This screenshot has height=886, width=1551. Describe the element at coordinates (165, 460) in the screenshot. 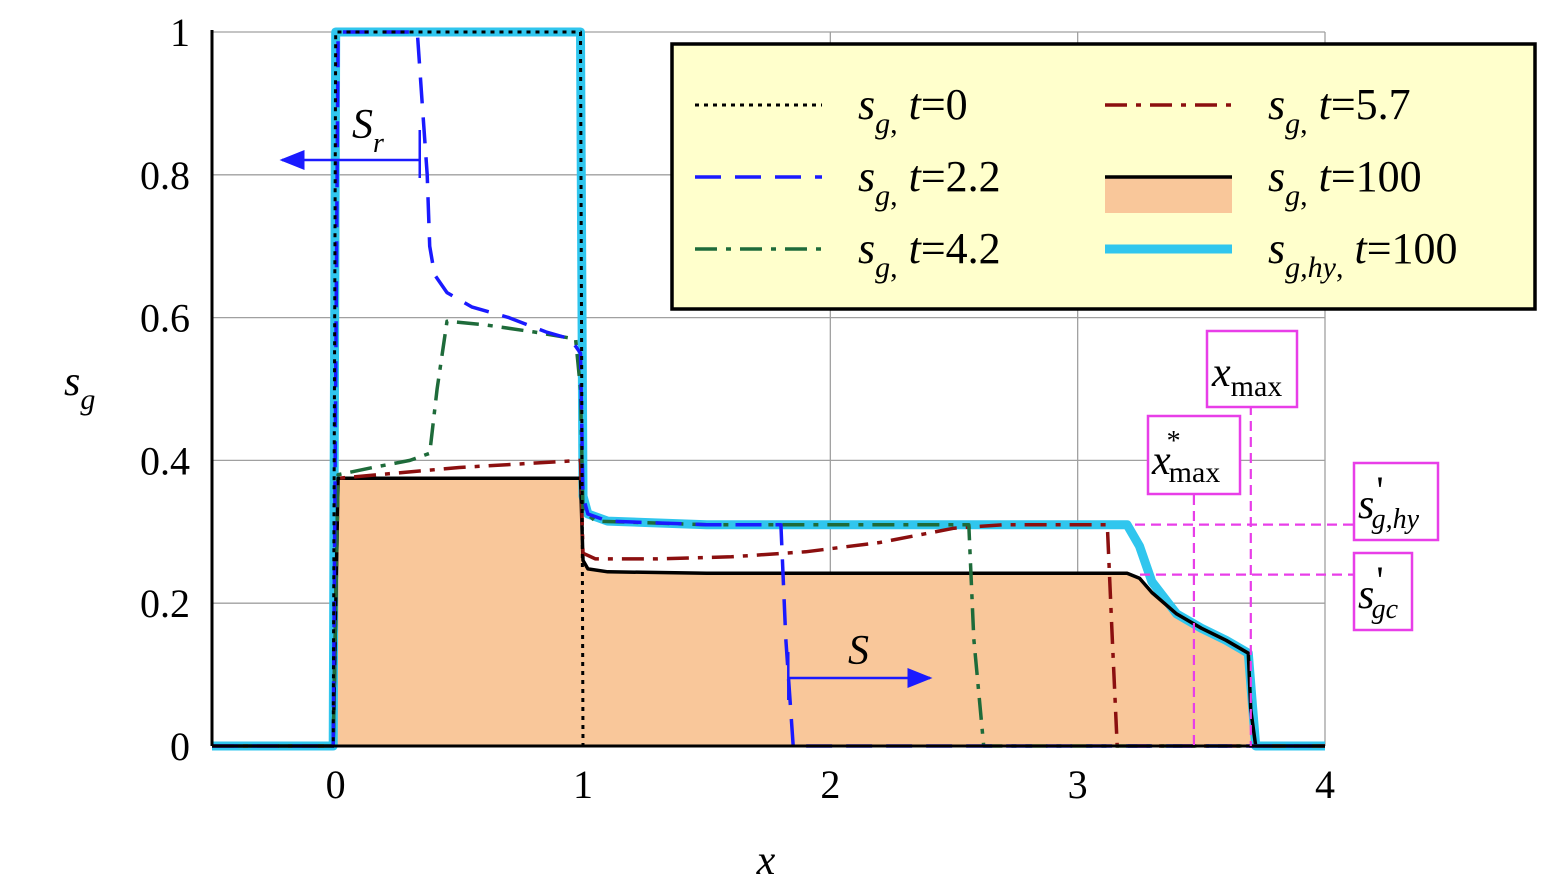

I see `y-tick-label-2: 0.4` at that location.